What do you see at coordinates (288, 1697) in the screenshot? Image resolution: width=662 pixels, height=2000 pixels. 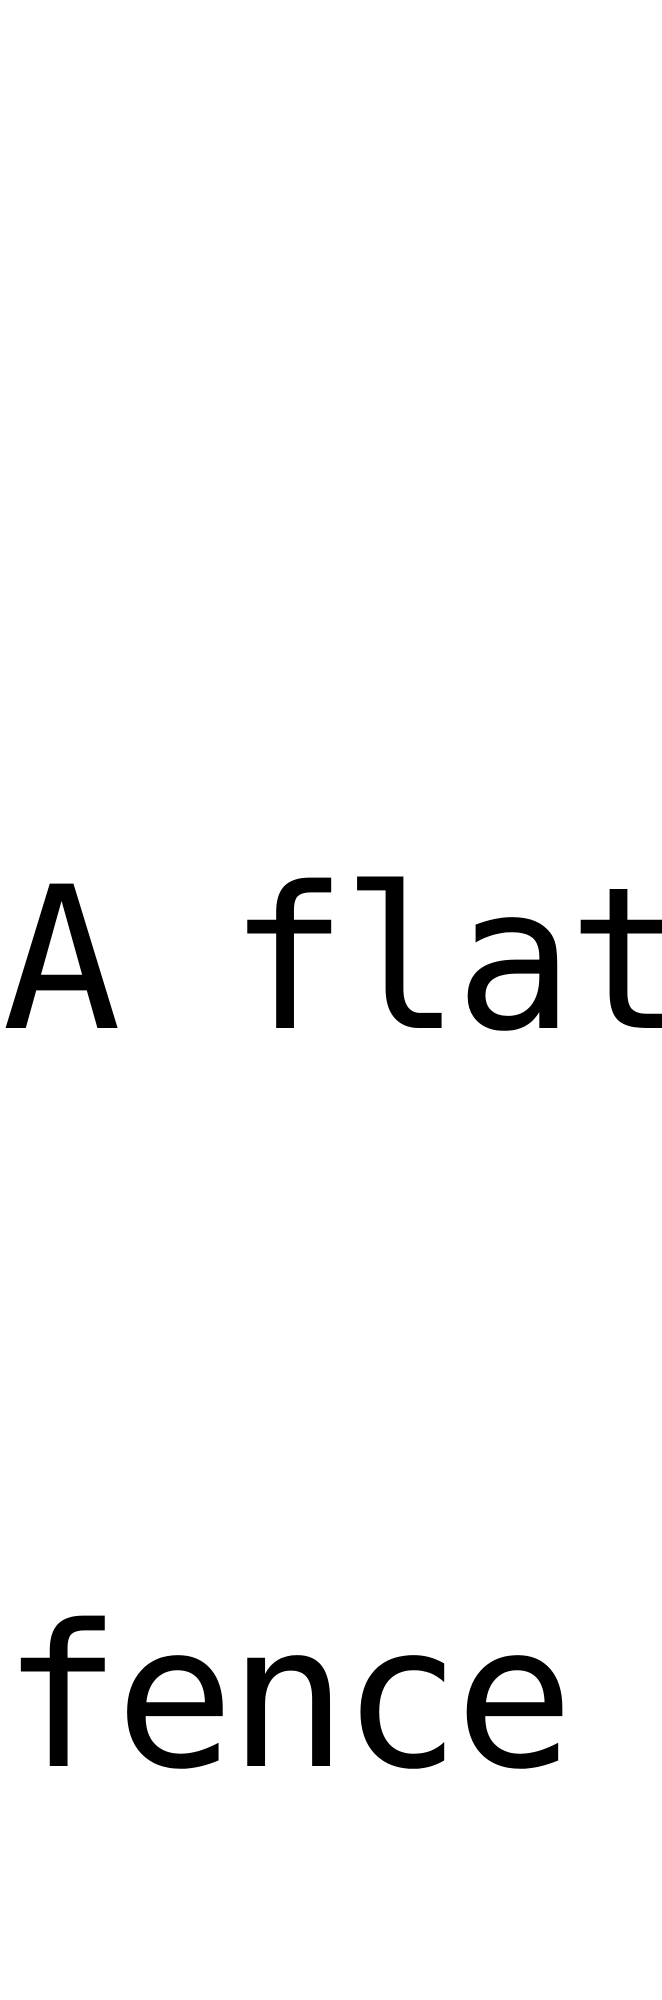 I see `text-line-2: fence` at bounding box center [288, 1697].